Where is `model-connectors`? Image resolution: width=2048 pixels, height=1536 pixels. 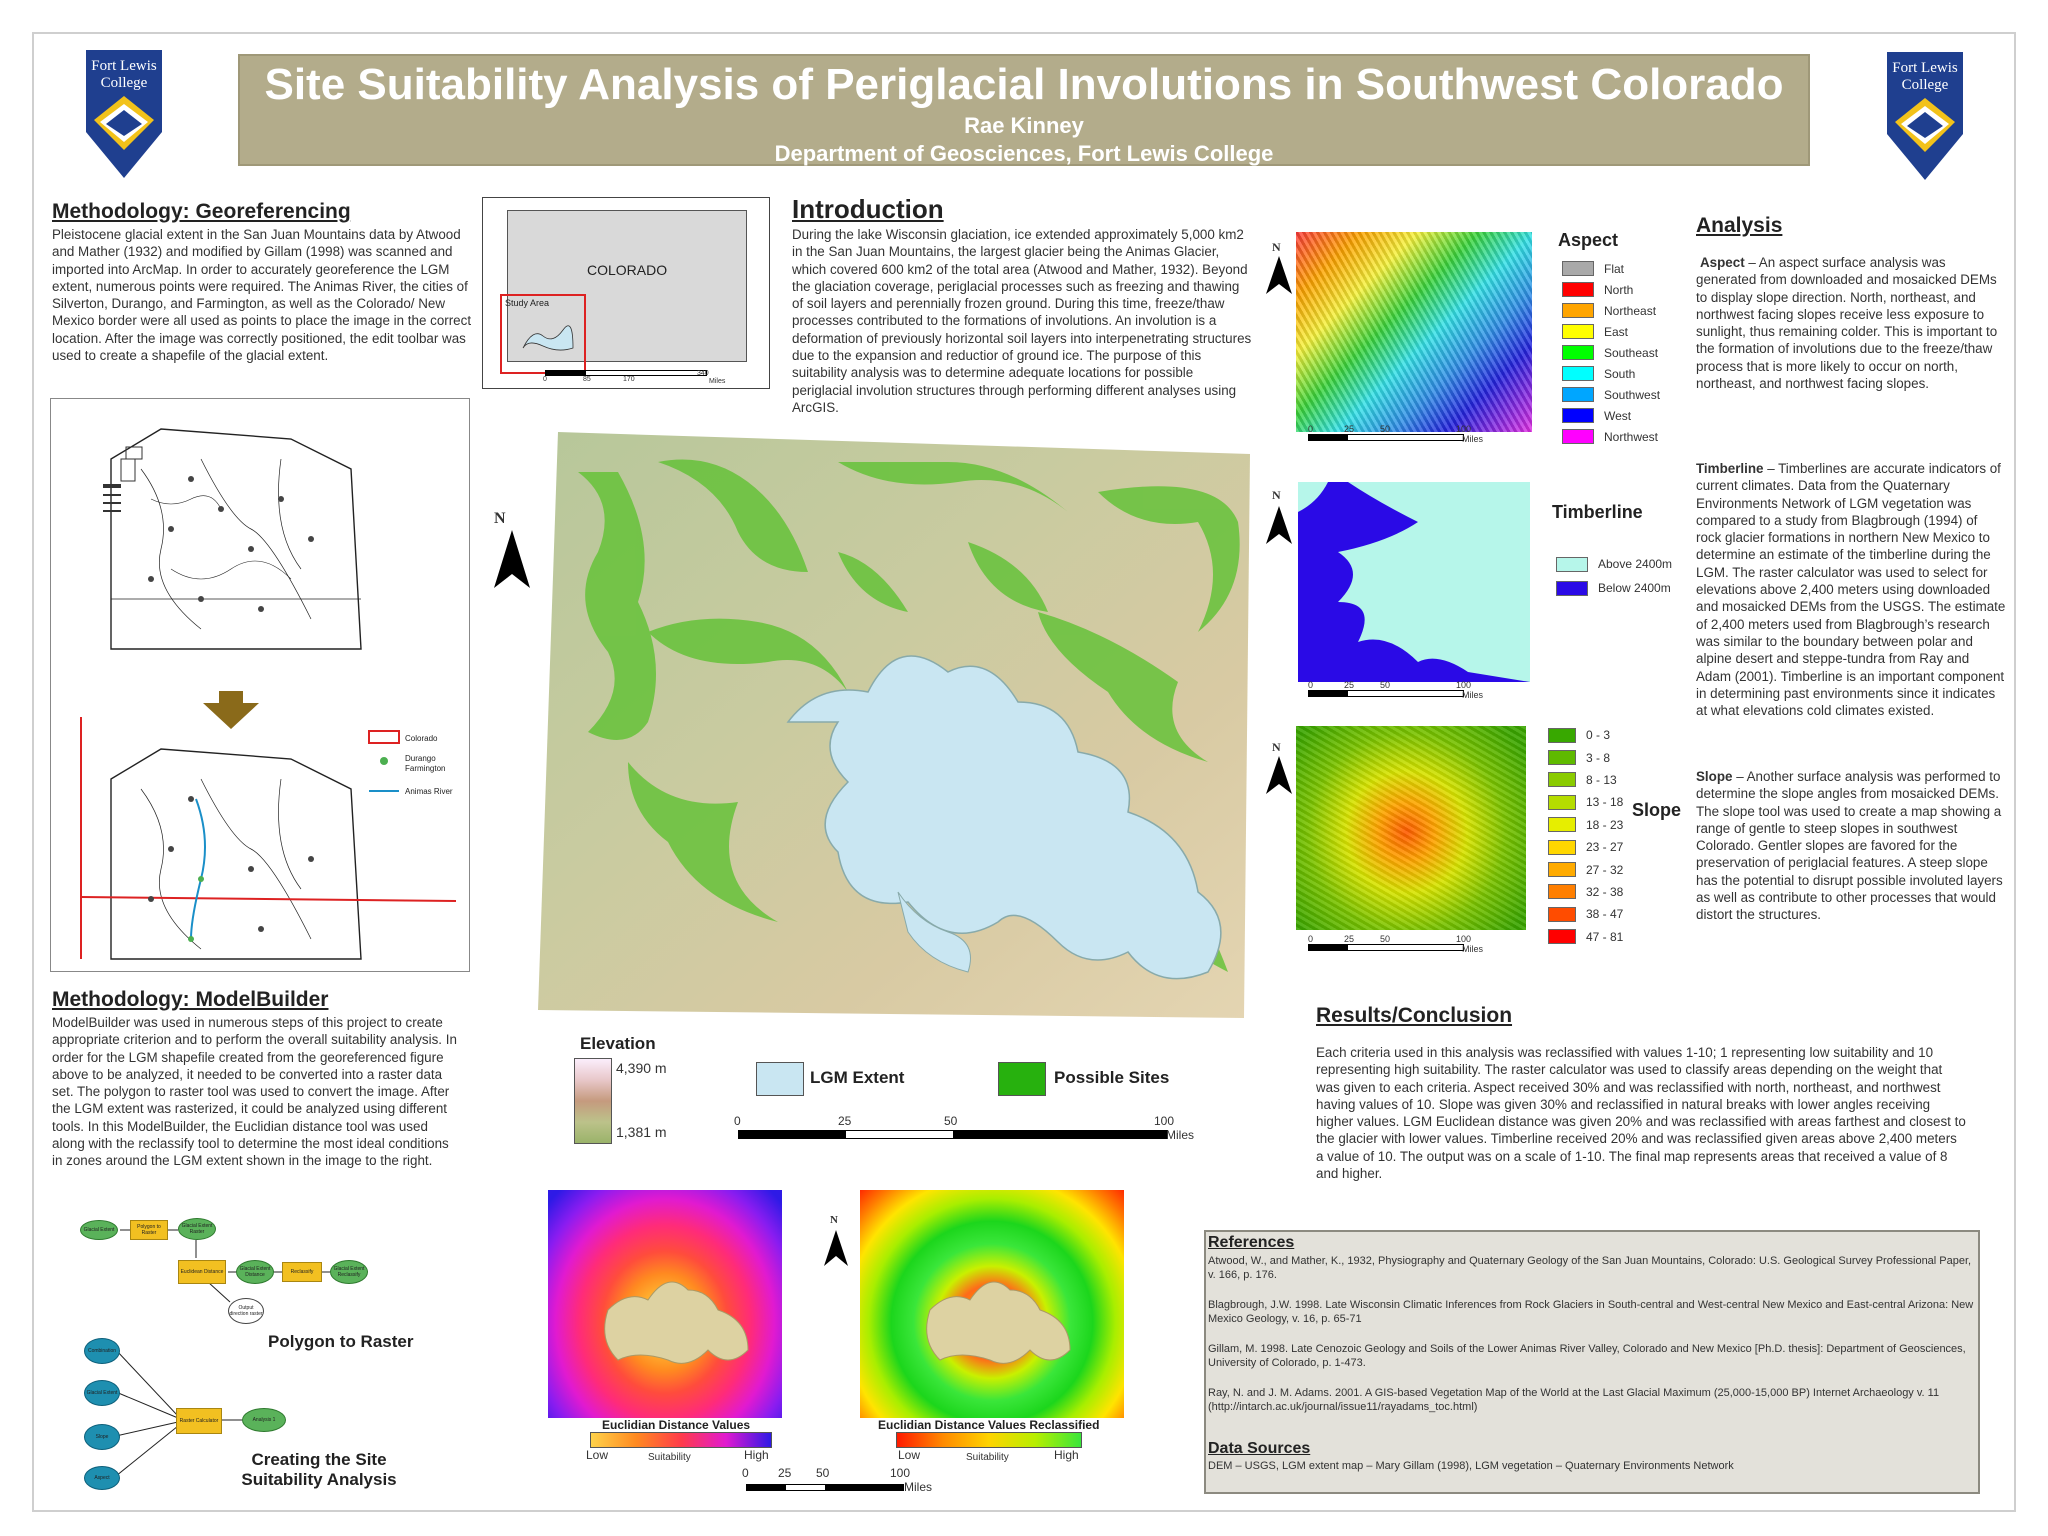
model-connectors is located at coordinates (222, 1353).